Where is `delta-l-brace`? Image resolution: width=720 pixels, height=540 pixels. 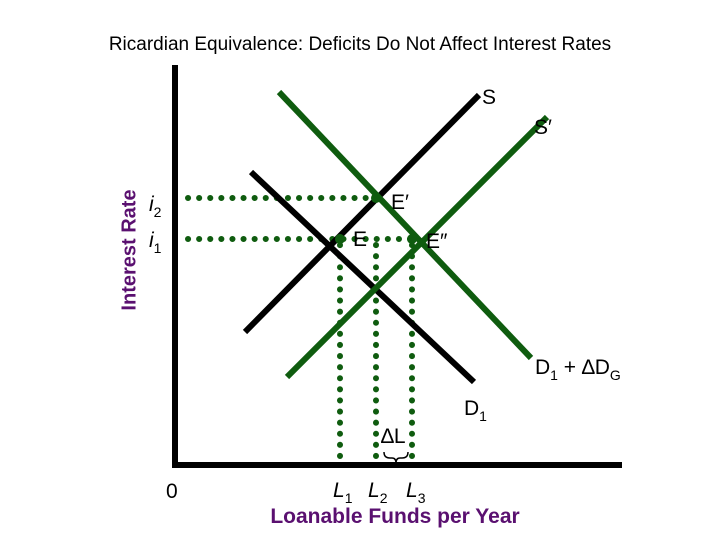
delta-l-brace is located at coordinates (396, 457).